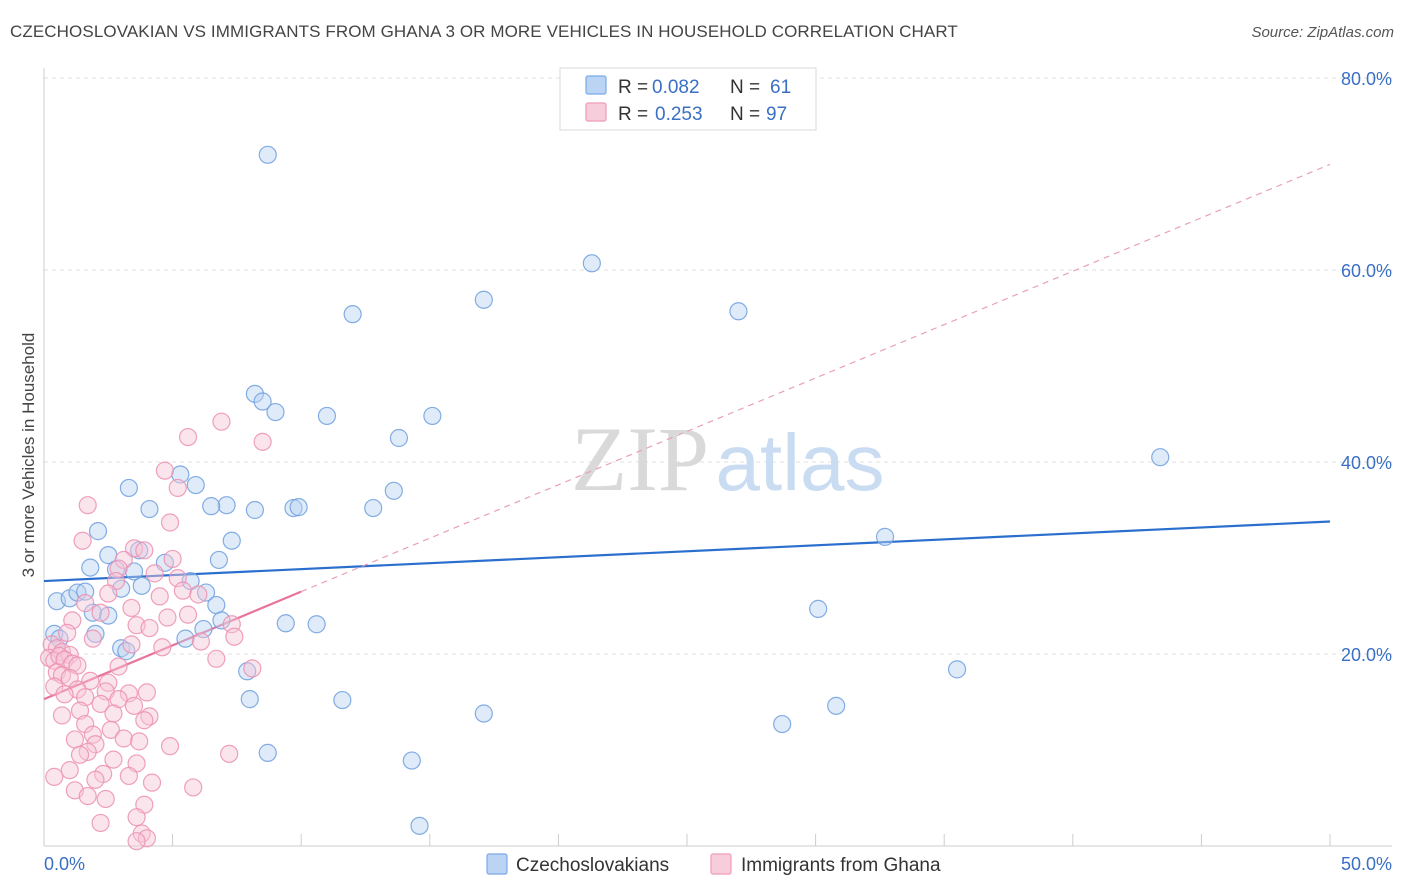 The height and width of the screenshot is (892, 1406). Describe the element at coordinates (776, 114) in the screenshot. I see `legend-n-value: 97` at that location.